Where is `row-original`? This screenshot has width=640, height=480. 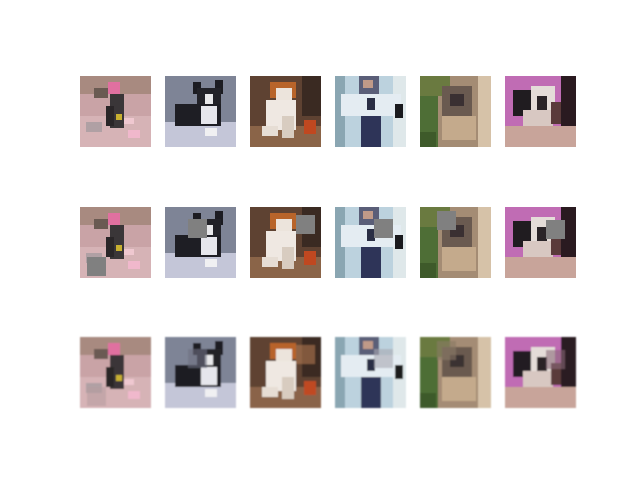 row-original is located at coordinates (328, 111).